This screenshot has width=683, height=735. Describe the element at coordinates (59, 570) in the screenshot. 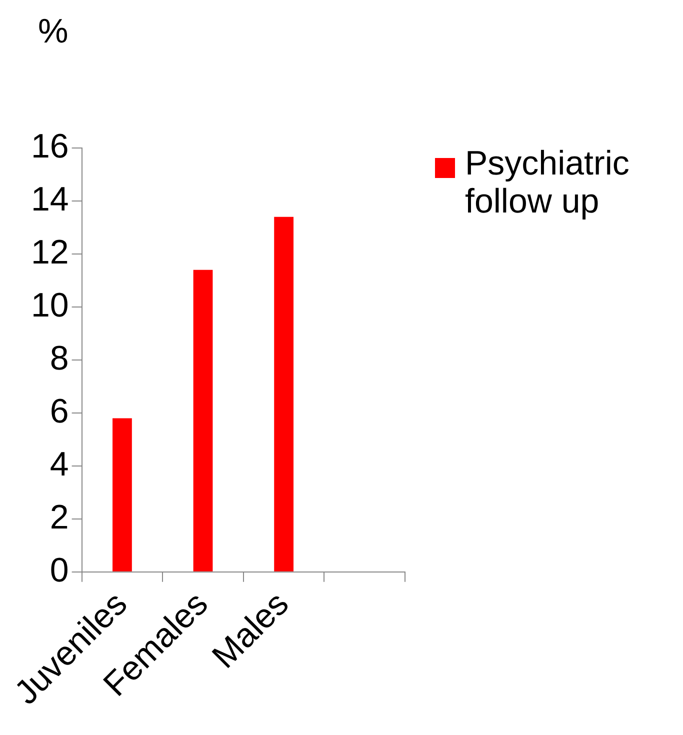

I see `y-tick-label: 0` at that location.